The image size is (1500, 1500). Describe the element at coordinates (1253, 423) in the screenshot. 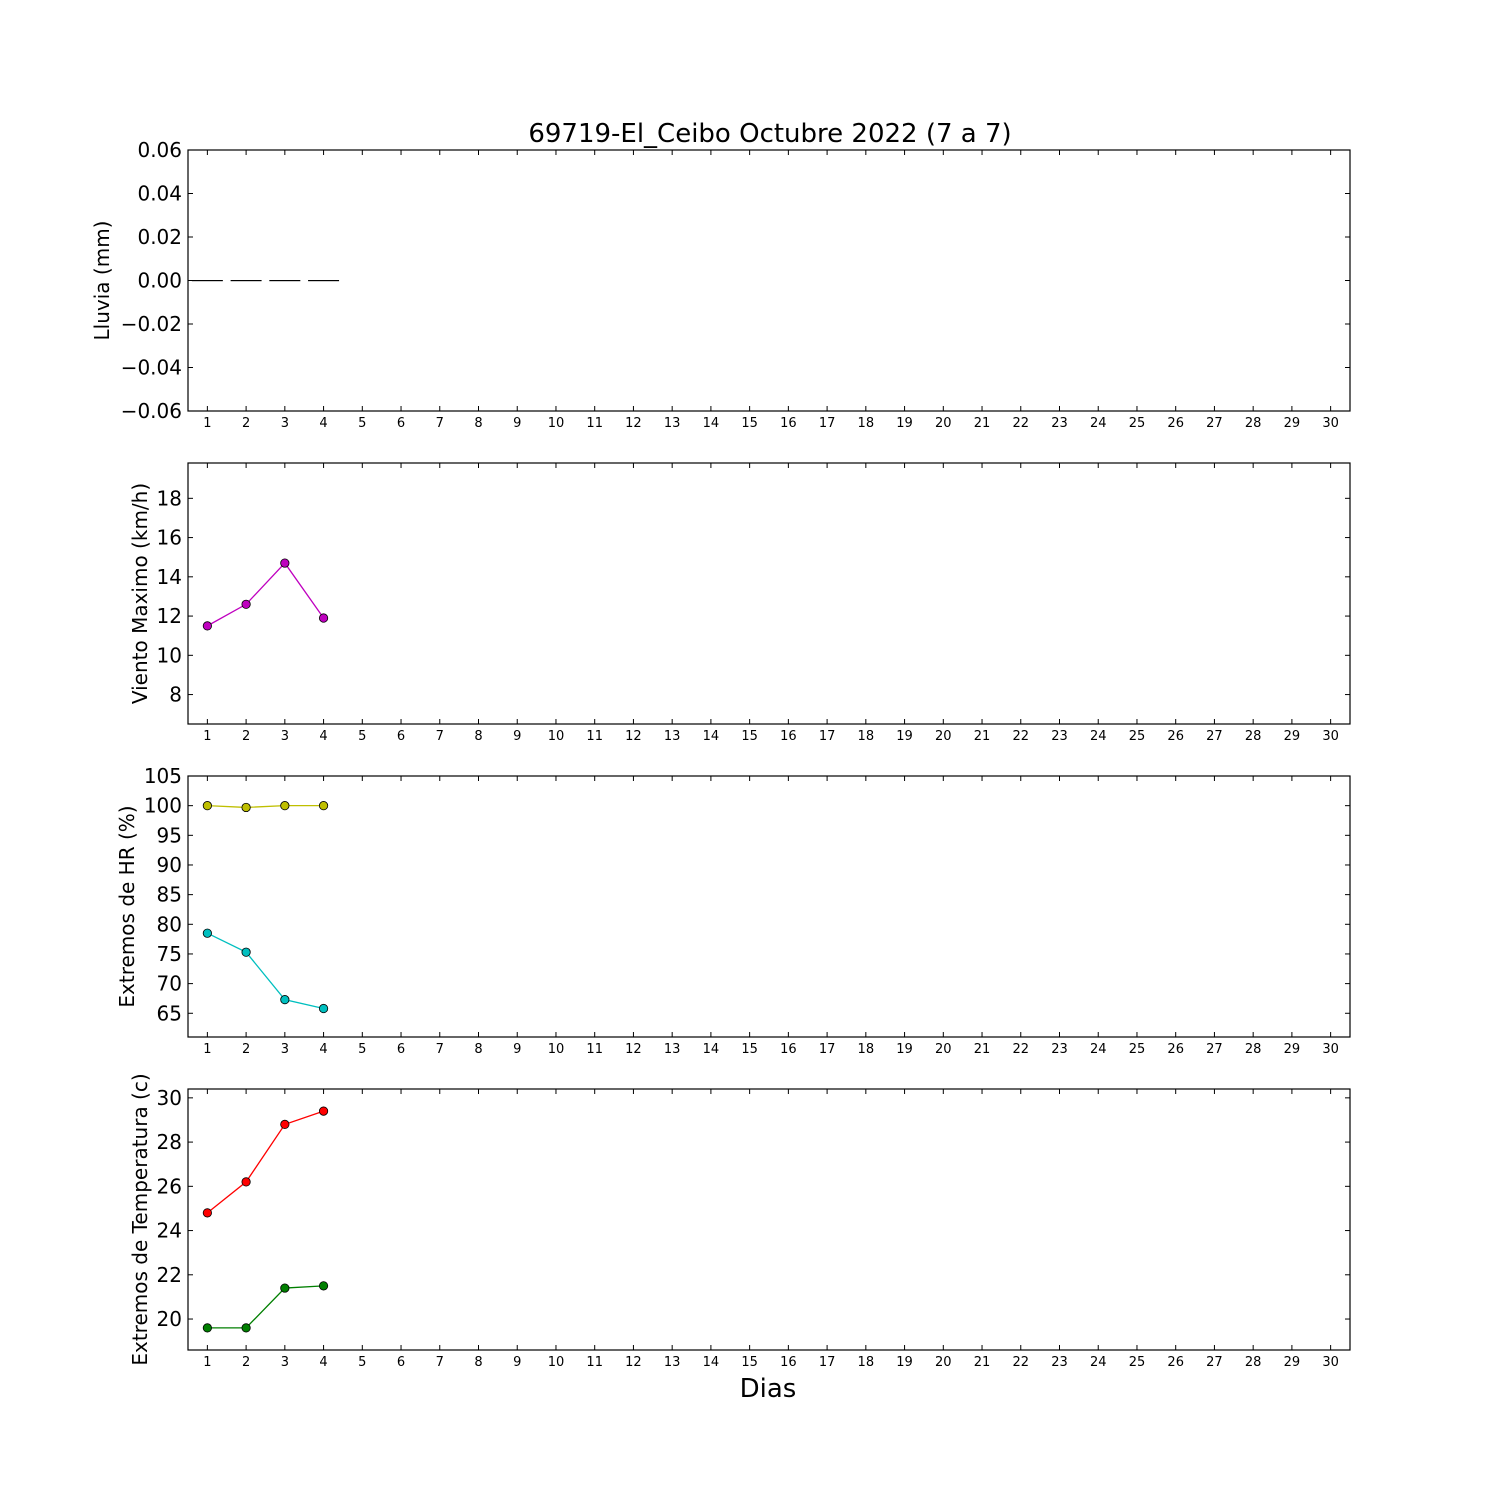

I see `x-tick-label: 28` at that location.